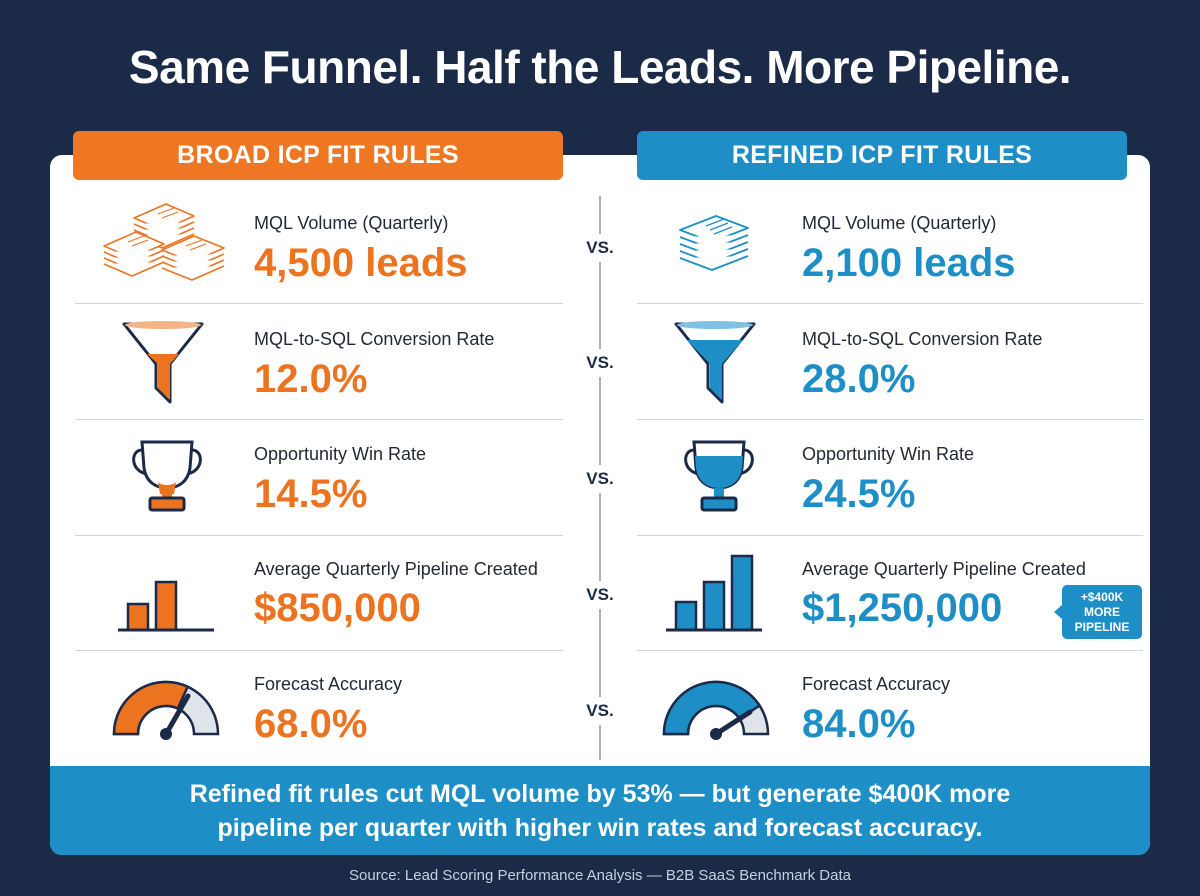 The image size is (1200, 896). I want to click on badge-line: MORE, so click(1102, 611).